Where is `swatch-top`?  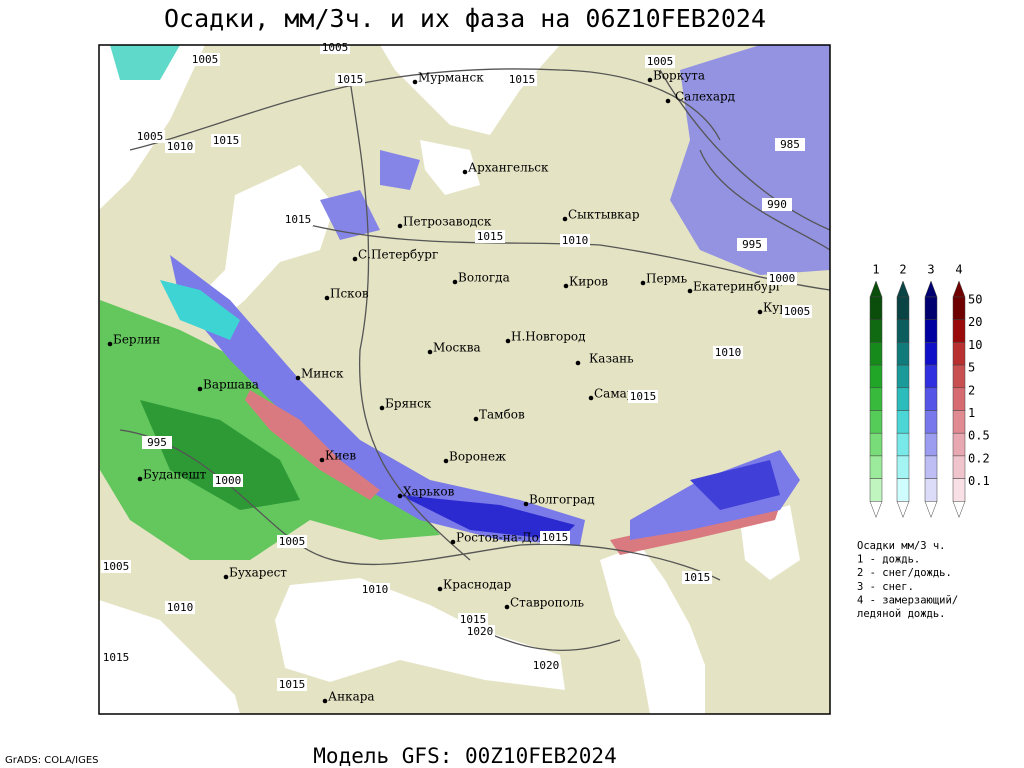
swatch-top is located at coordinates (959, 289).